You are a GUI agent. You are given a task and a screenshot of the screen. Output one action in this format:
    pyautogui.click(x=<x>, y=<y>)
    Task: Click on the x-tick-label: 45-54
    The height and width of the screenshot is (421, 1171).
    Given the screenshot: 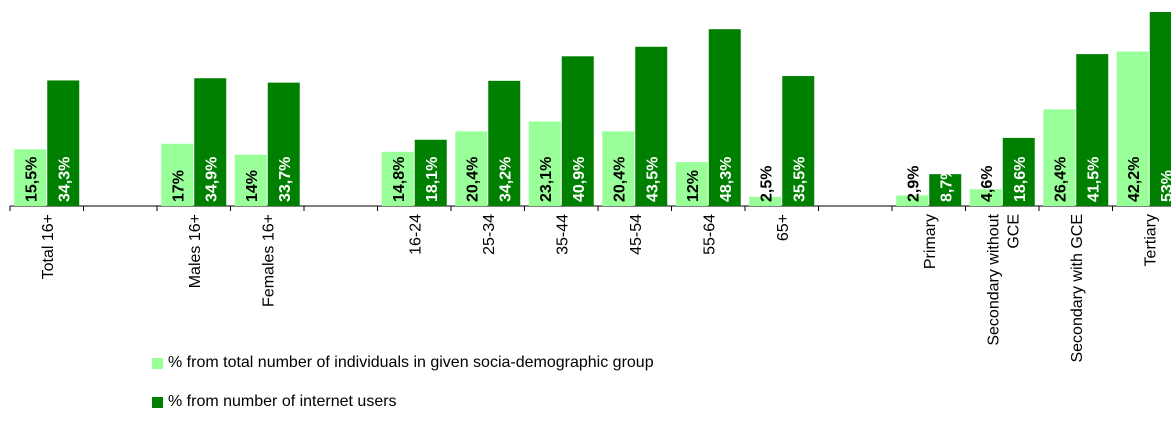 What is the action you would take?
    pyautogui.click(x=636, y=234)
    